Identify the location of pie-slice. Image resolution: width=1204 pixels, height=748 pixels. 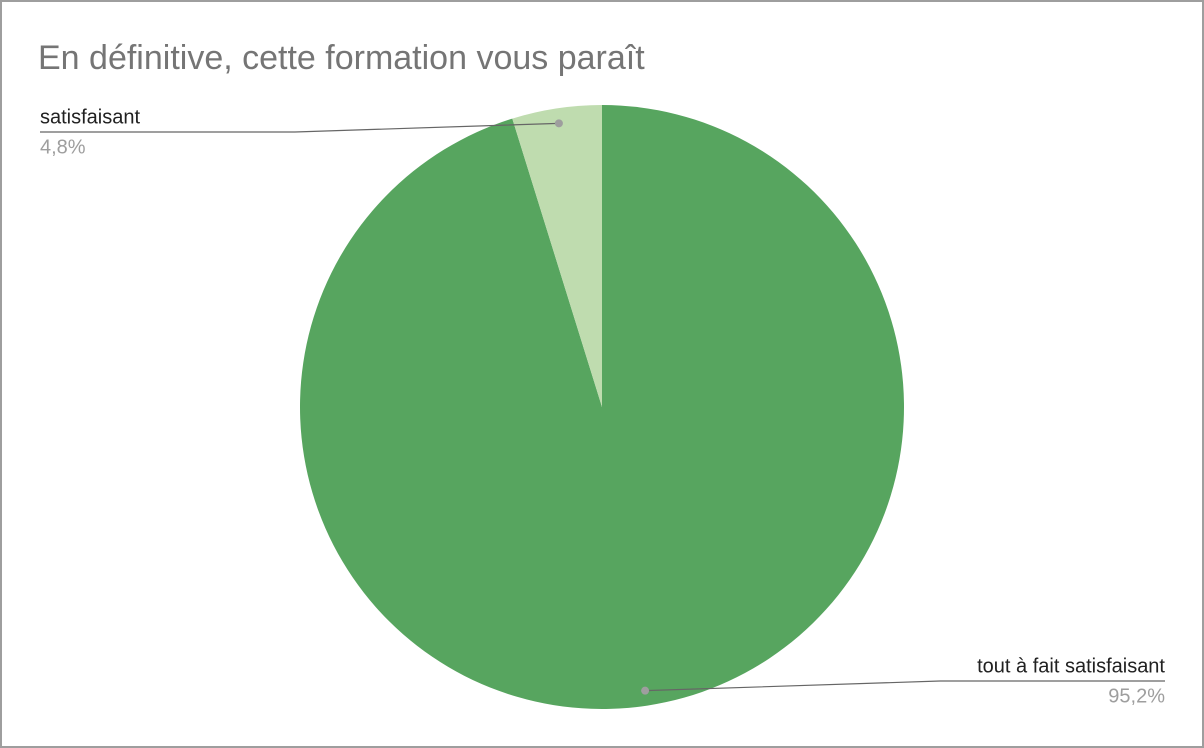
(557, 256).